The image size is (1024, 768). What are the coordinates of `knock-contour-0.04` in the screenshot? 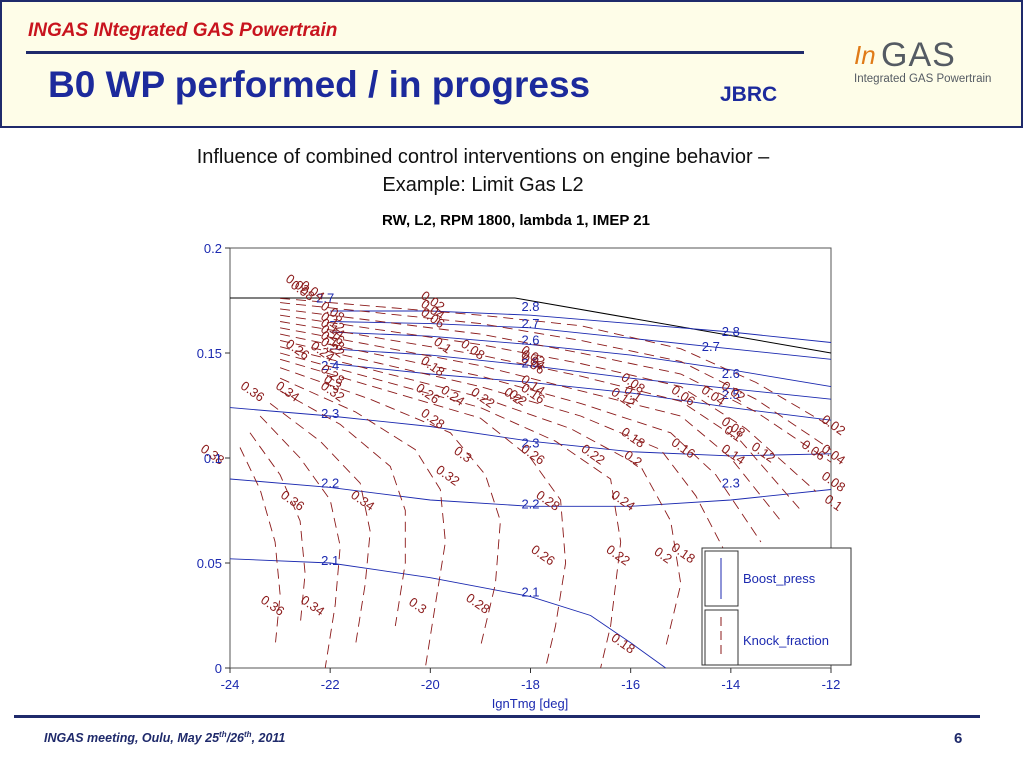 It's located at (556, 376).